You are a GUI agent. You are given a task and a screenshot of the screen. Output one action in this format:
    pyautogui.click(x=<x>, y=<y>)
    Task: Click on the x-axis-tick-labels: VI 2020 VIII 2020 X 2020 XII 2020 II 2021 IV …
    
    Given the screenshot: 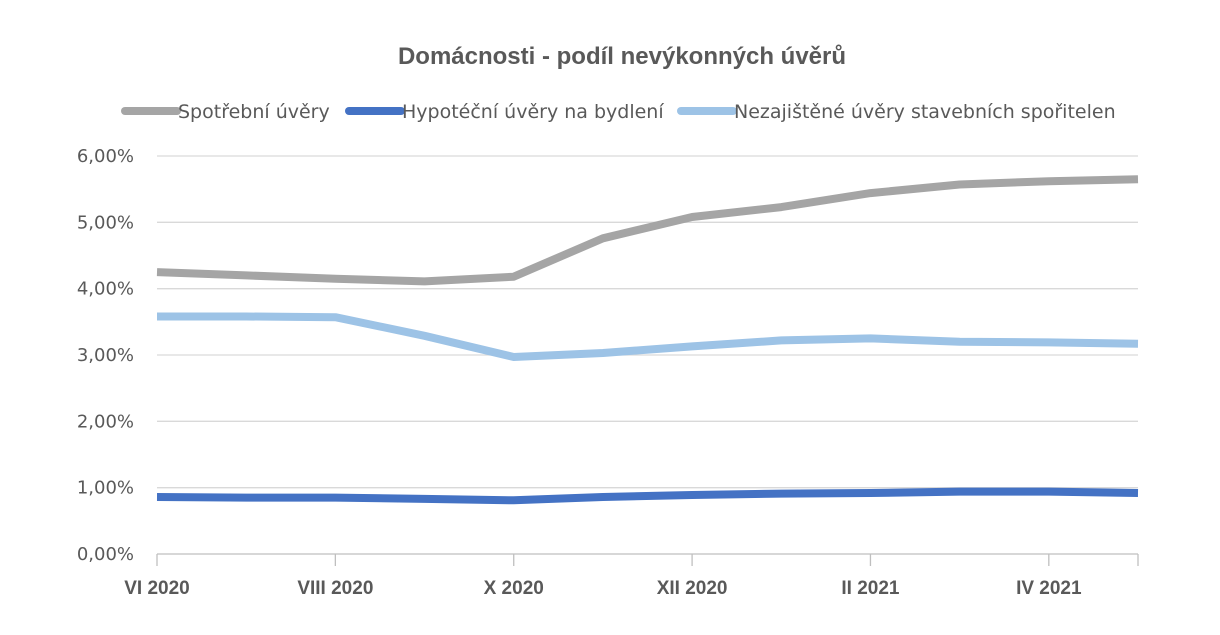 What is the action you would take?
    pyautogui.click(x=603, y=588)
    